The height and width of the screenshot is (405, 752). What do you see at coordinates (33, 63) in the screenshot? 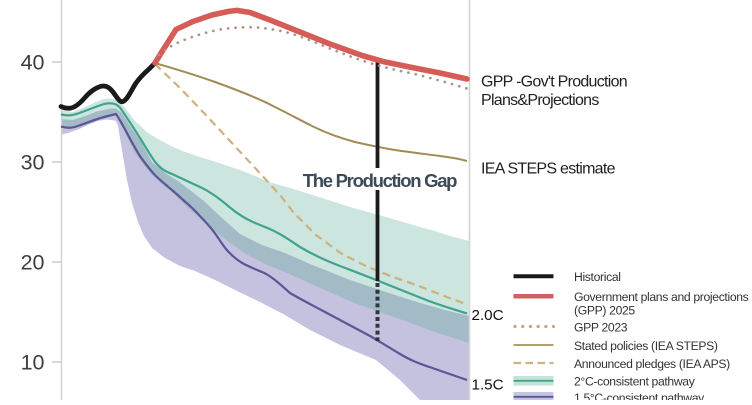
I see `svg-text: 40` at bounding box center [33, 63].